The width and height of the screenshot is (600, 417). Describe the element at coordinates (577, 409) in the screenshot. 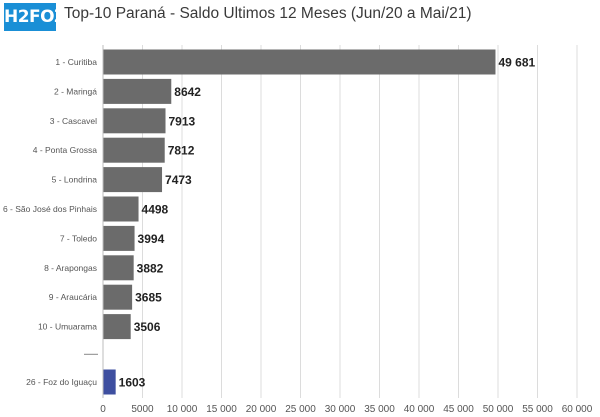

I see `x-tick-label: 60 000` at that location.